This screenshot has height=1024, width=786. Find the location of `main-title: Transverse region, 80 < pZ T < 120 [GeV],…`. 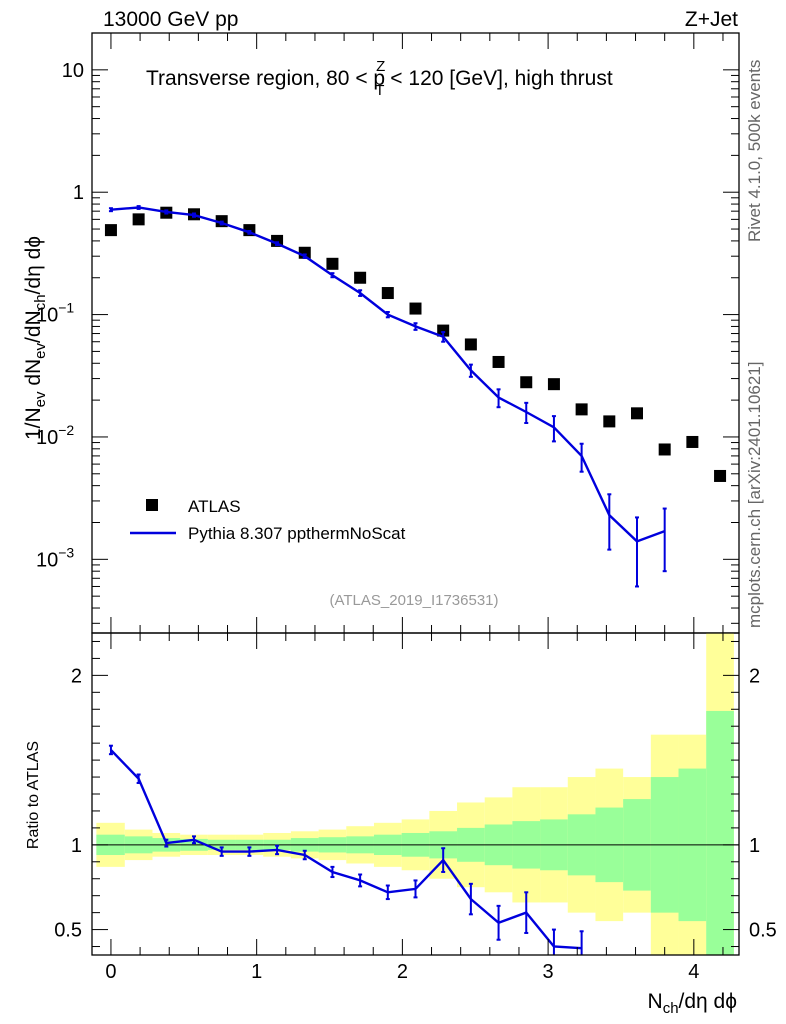

main-title: Transverse region, 80 < pZ T < 120 [GeV],… is located at coordinates (379, 78).